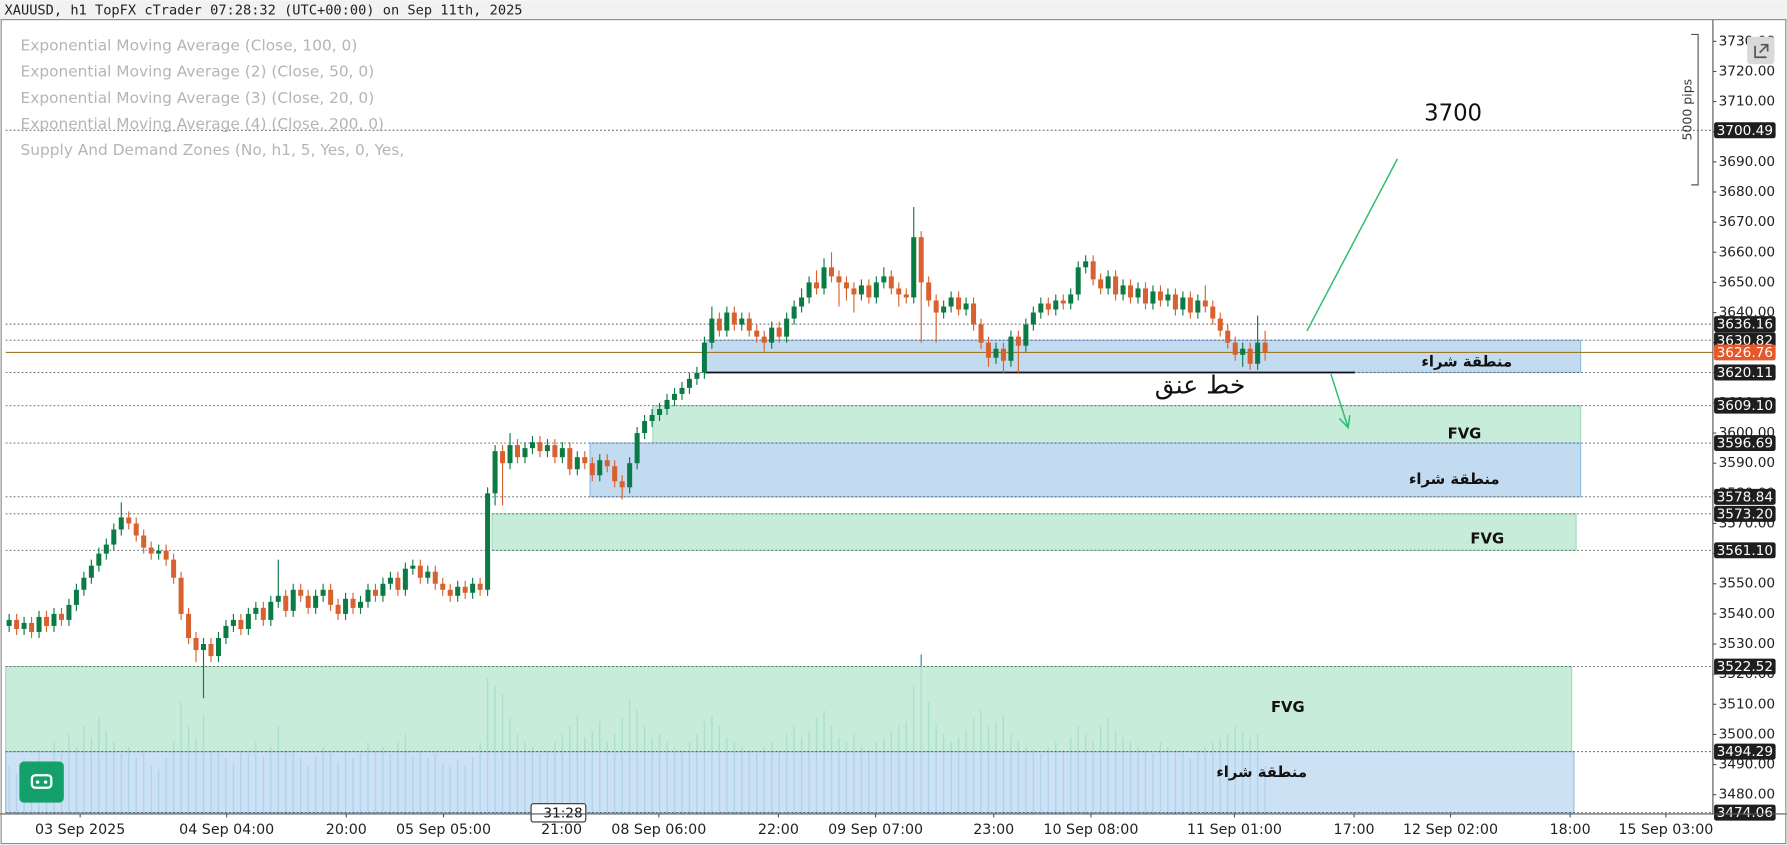 This screenshot has height=845, width=1787. What do you see at coordinates (1570, 830) in the screenshot?
I see `x-tick-label: 18:00` at bounding box center [1570, 830].